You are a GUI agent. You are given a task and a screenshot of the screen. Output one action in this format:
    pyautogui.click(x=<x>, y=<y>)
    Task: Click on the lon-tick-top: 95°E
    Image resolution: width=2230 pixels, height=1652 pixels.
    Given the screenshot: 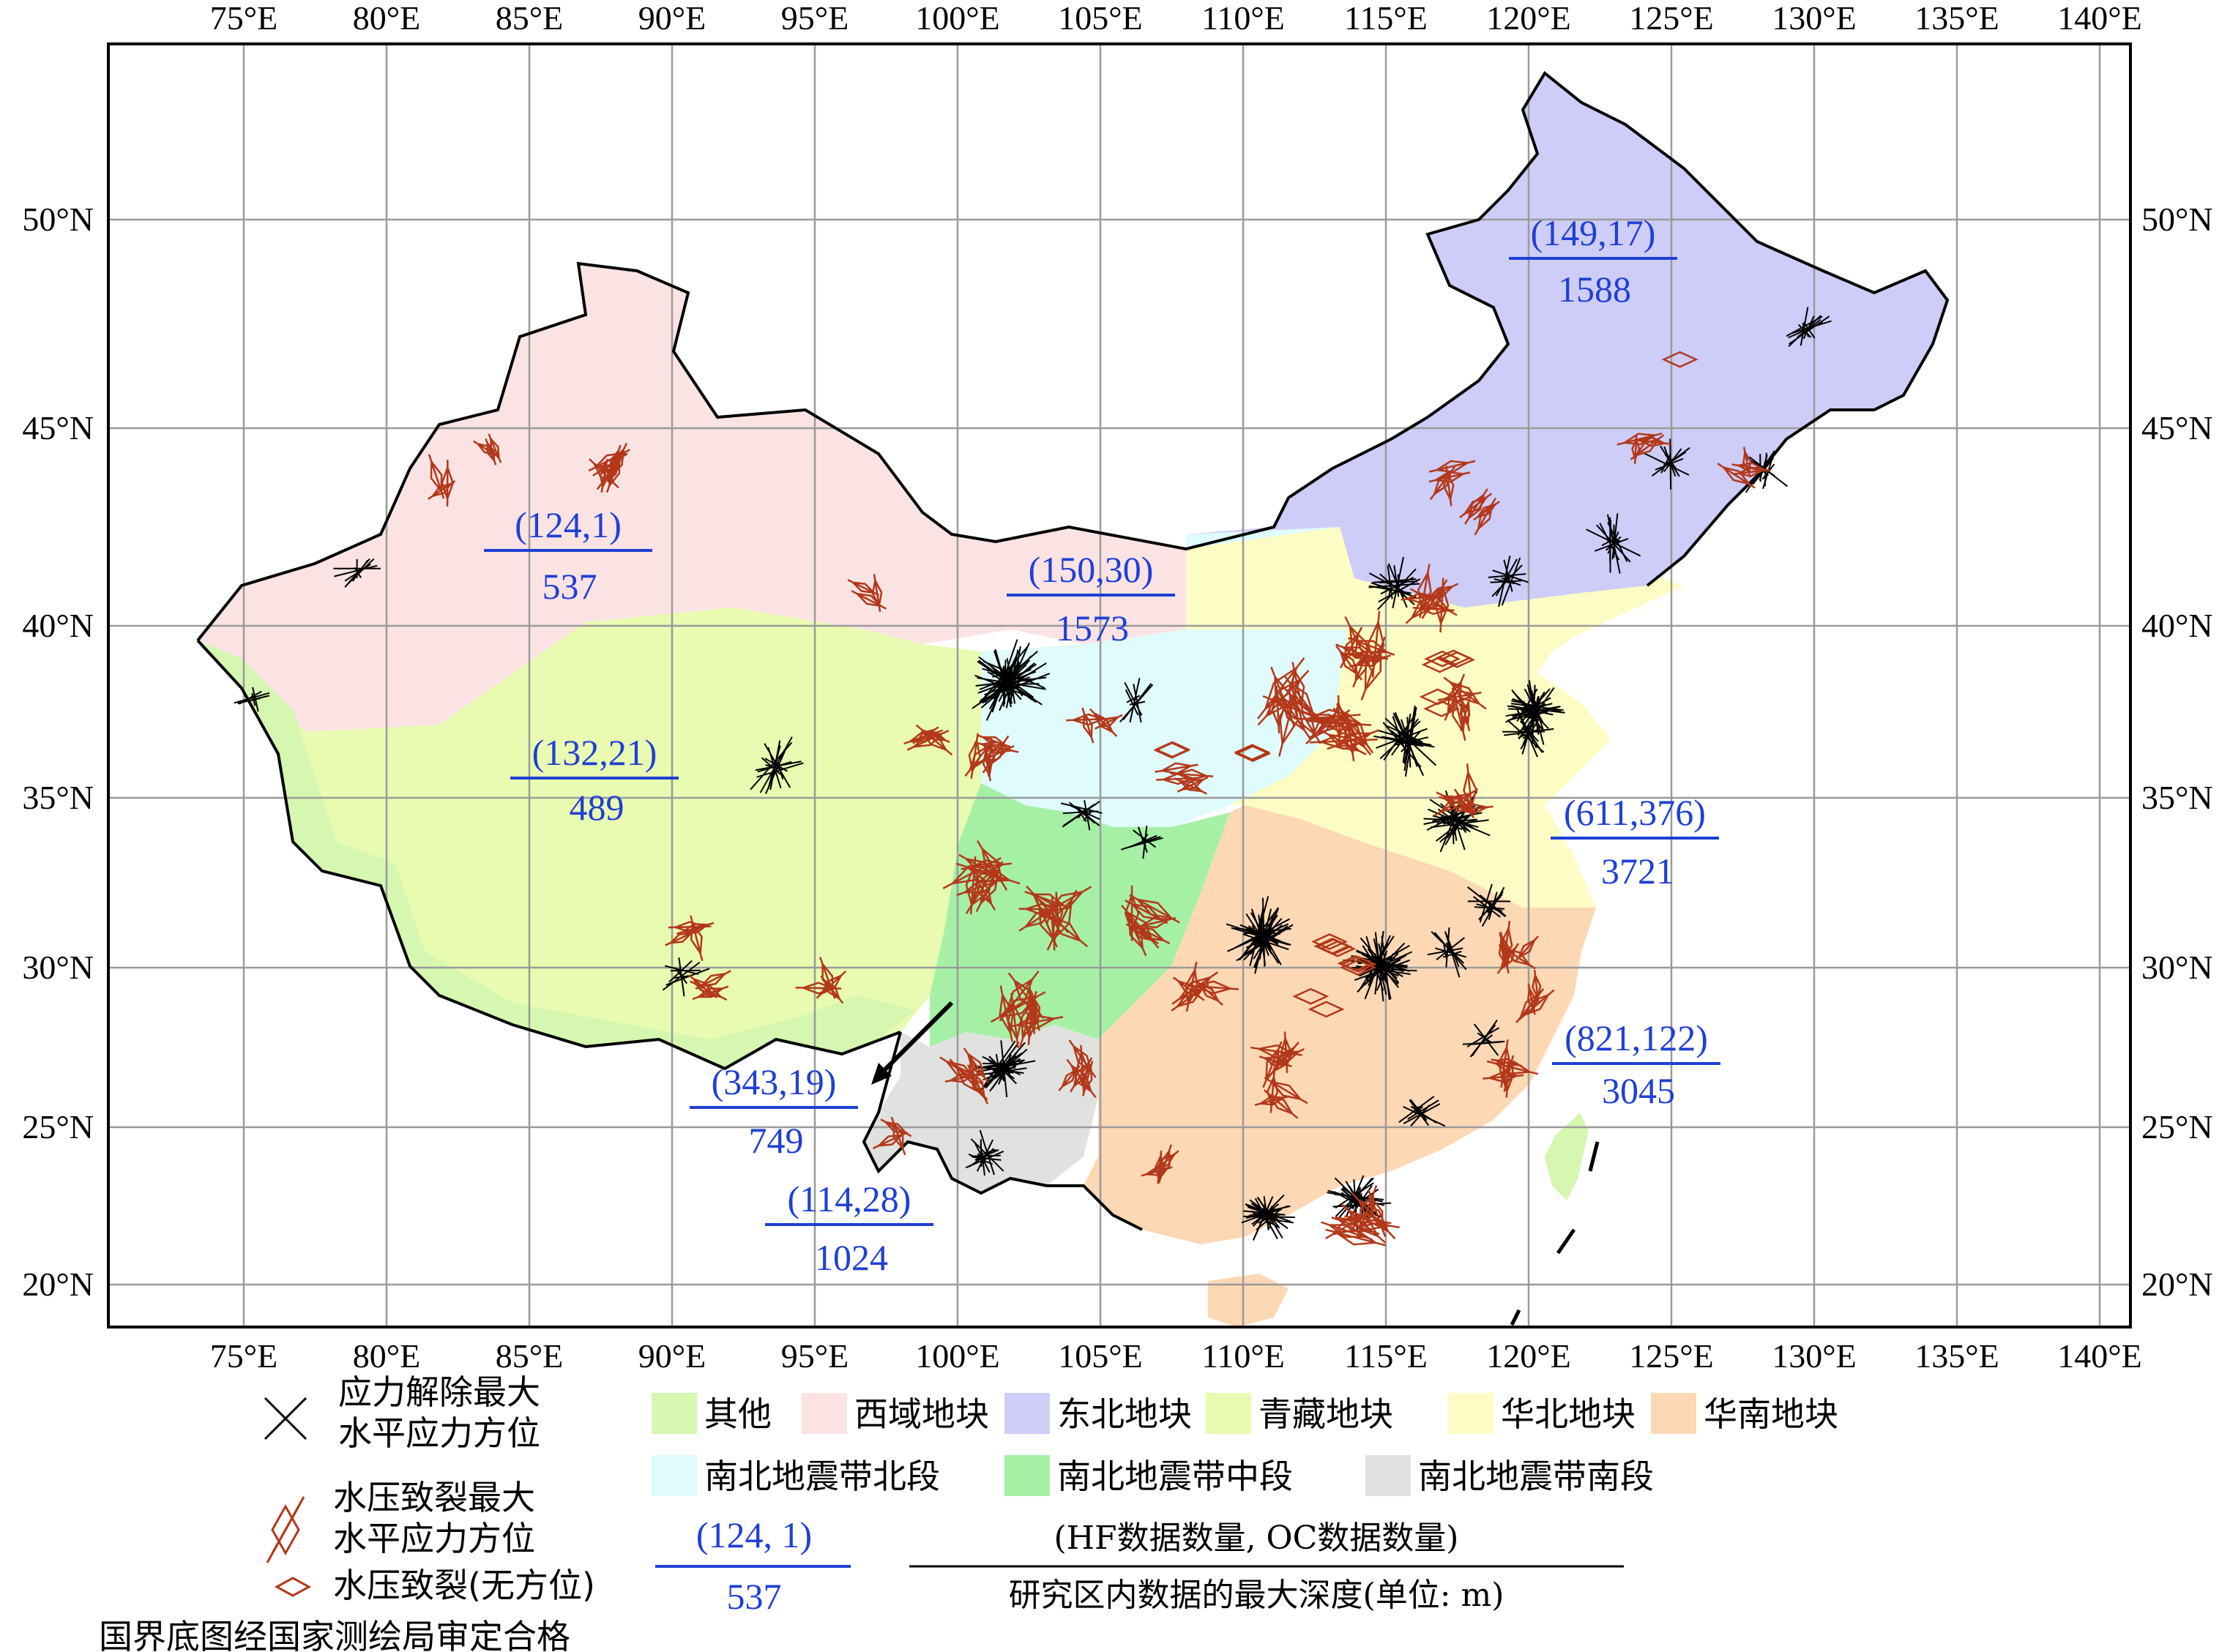 What is the action you would take?
    pyautogui.click(x=815, y=18)
    